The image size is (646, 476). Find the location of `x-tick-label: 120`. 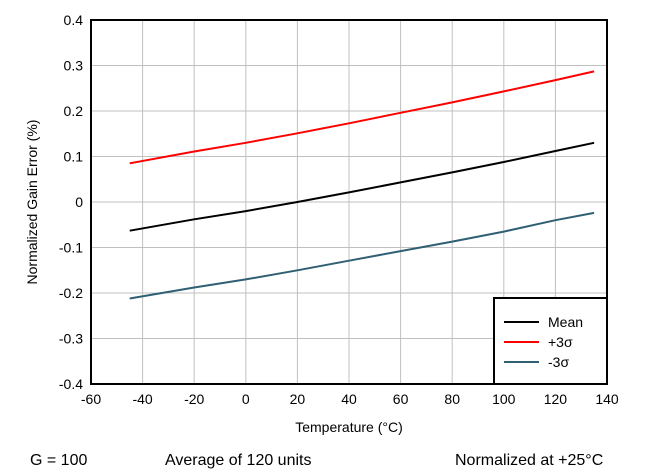

x-tick-label: 120 is located at coordinates (556, 399).